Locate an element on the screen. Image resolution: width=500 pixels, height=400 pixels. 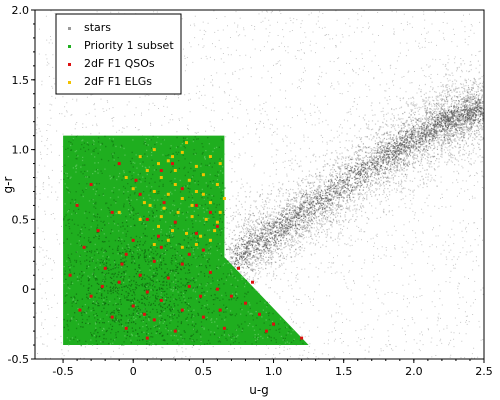
x-tick-label: 1.5 is located at coordinates (344, 371).